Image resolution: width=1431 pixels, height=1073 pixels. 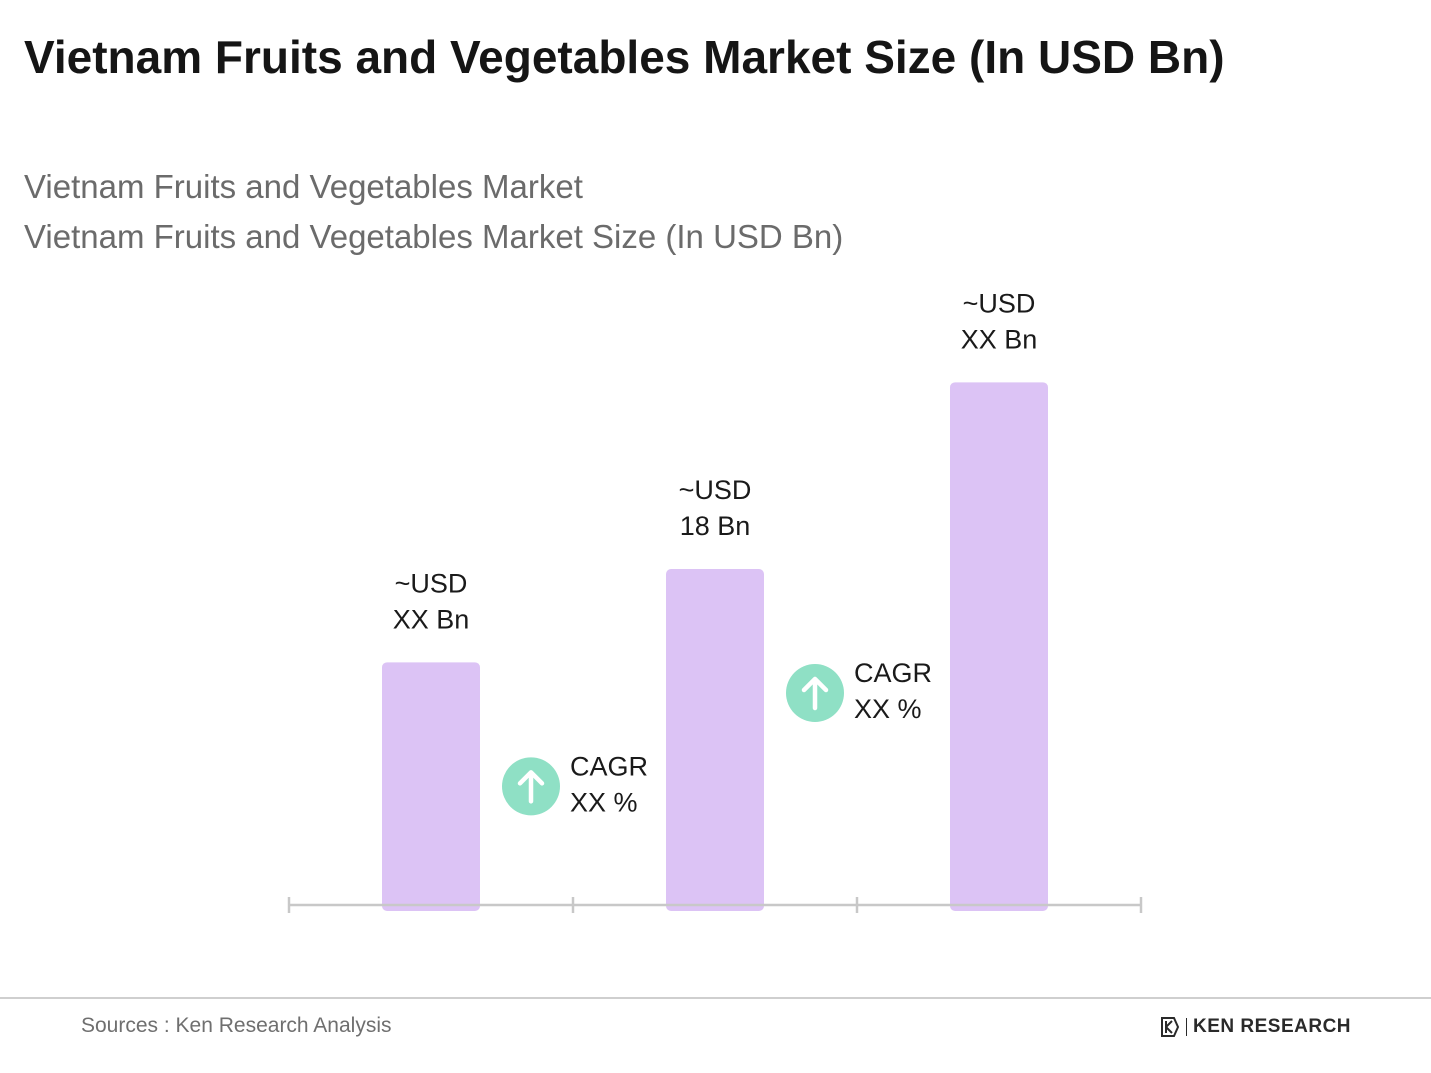 I want to click on cagr-1-label: CAGR, so click(x=609, y=766).